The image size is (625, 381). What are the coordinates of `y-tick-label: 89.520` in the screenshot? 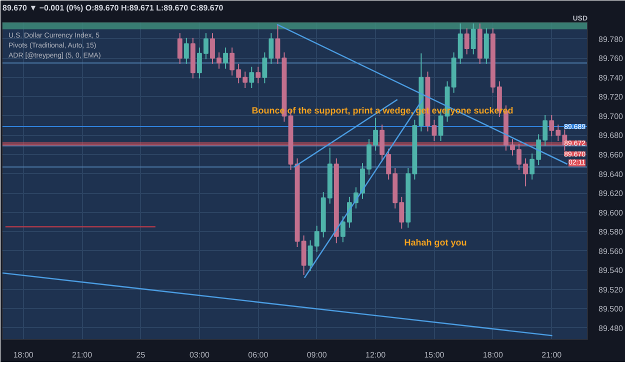 It's located at (611, 289).